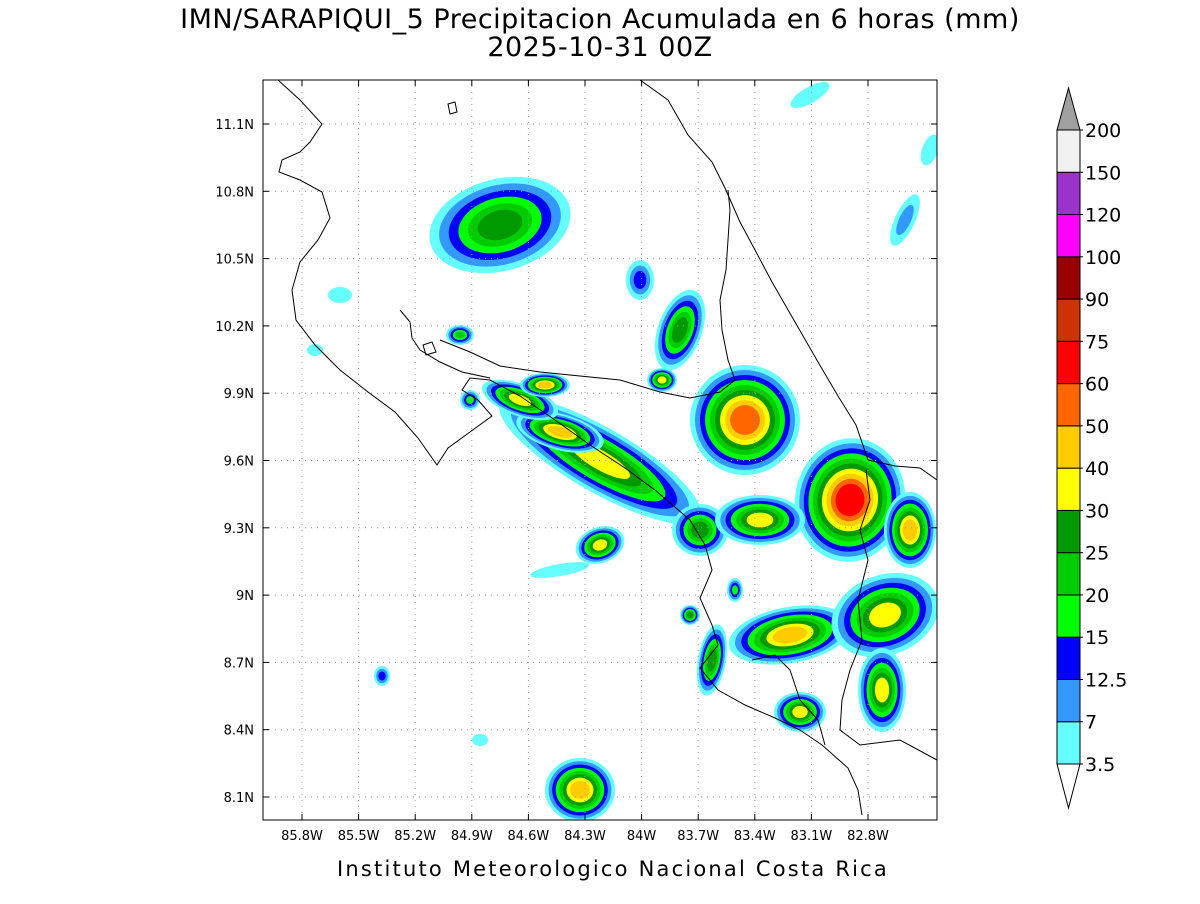 The height and width of the screenshot is (904, 1200). I want to click on x-tick-label: 85.8W, so click(302, 836).